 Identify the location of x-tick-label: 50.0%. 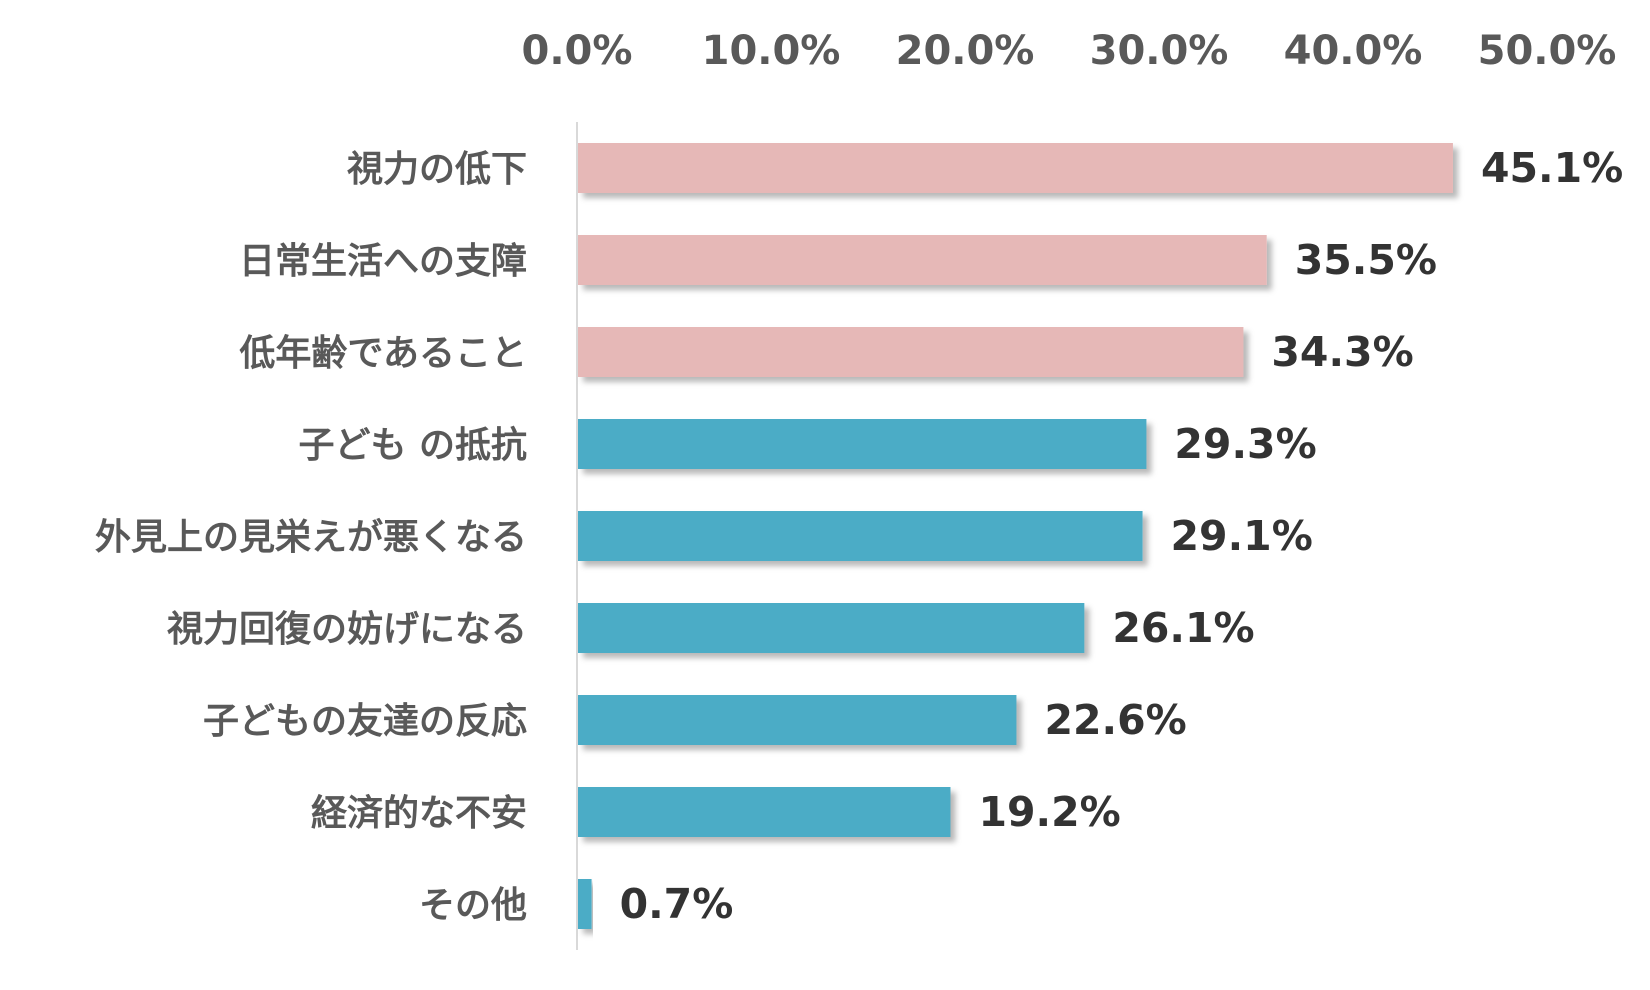
(1547, 51).